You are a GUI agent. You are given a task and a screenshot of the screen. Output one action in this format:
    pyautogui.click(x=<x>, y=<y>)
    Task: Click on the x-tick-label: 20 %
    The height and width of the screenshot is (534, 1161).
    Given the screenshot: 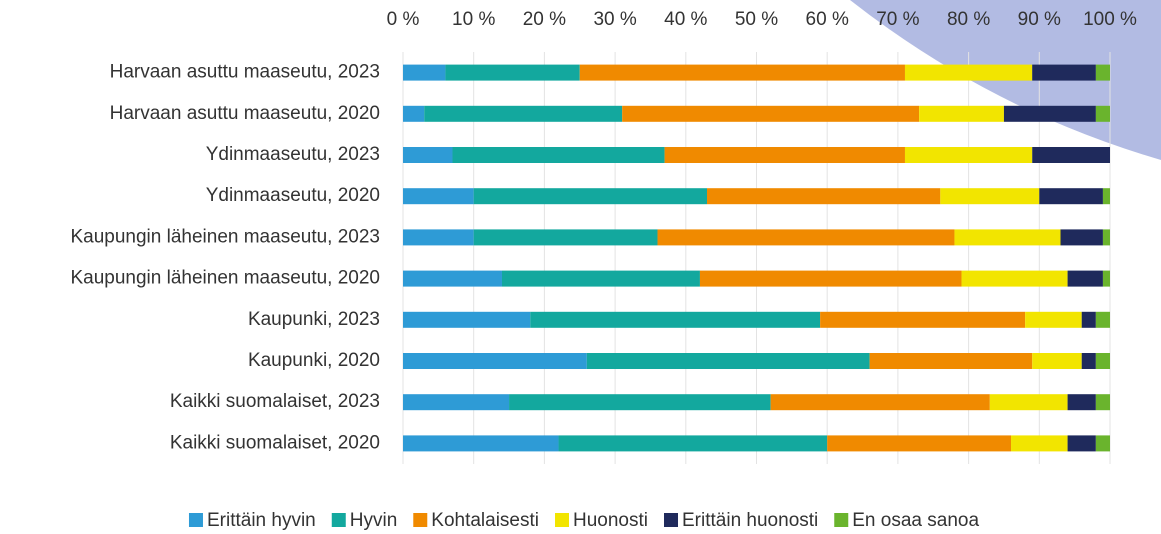 What is the action you would take?
    pyautogui.click(x=544, y=19)
    